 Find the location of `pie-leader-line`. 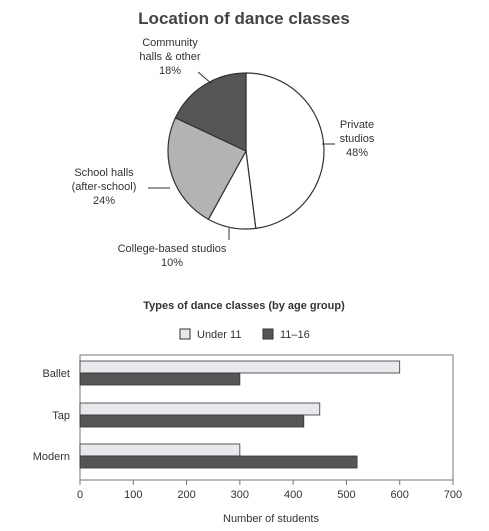

pie-leader-line is located at coordinates (205, 78).